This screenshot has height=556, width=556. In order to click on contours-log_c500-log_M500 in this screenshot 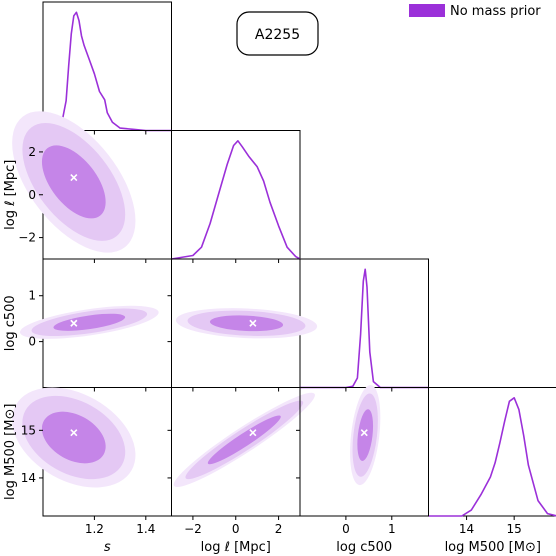, I will do `click(365, 435)`.